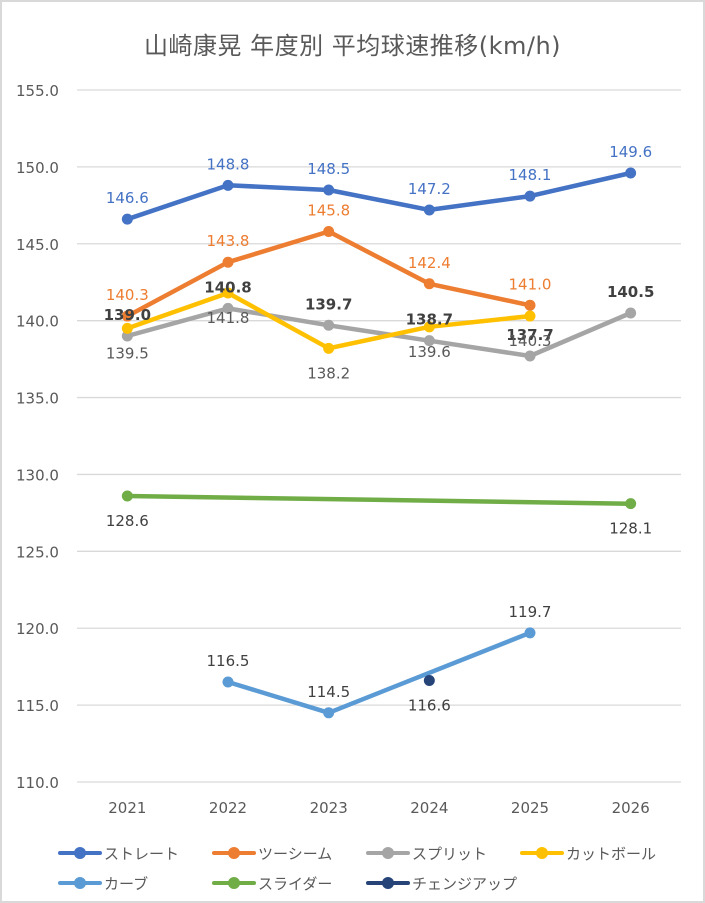 The width and height of the screenshot is (705, 903). Describe the element at coordinates (328, 692) in the screenshot. I see `data-label: 114.5` at that location.